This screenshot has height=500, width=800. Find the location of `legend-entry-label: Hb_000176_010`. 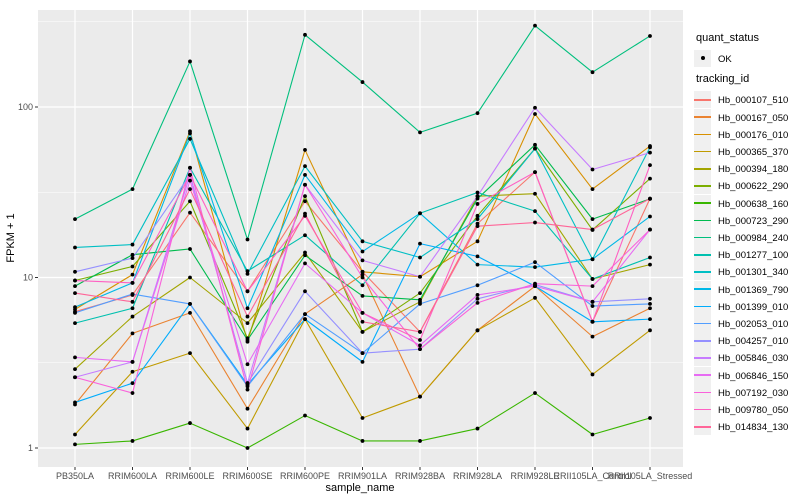

legend-entry-label: Hb_000176_010 is located at coordinates (753, 135).